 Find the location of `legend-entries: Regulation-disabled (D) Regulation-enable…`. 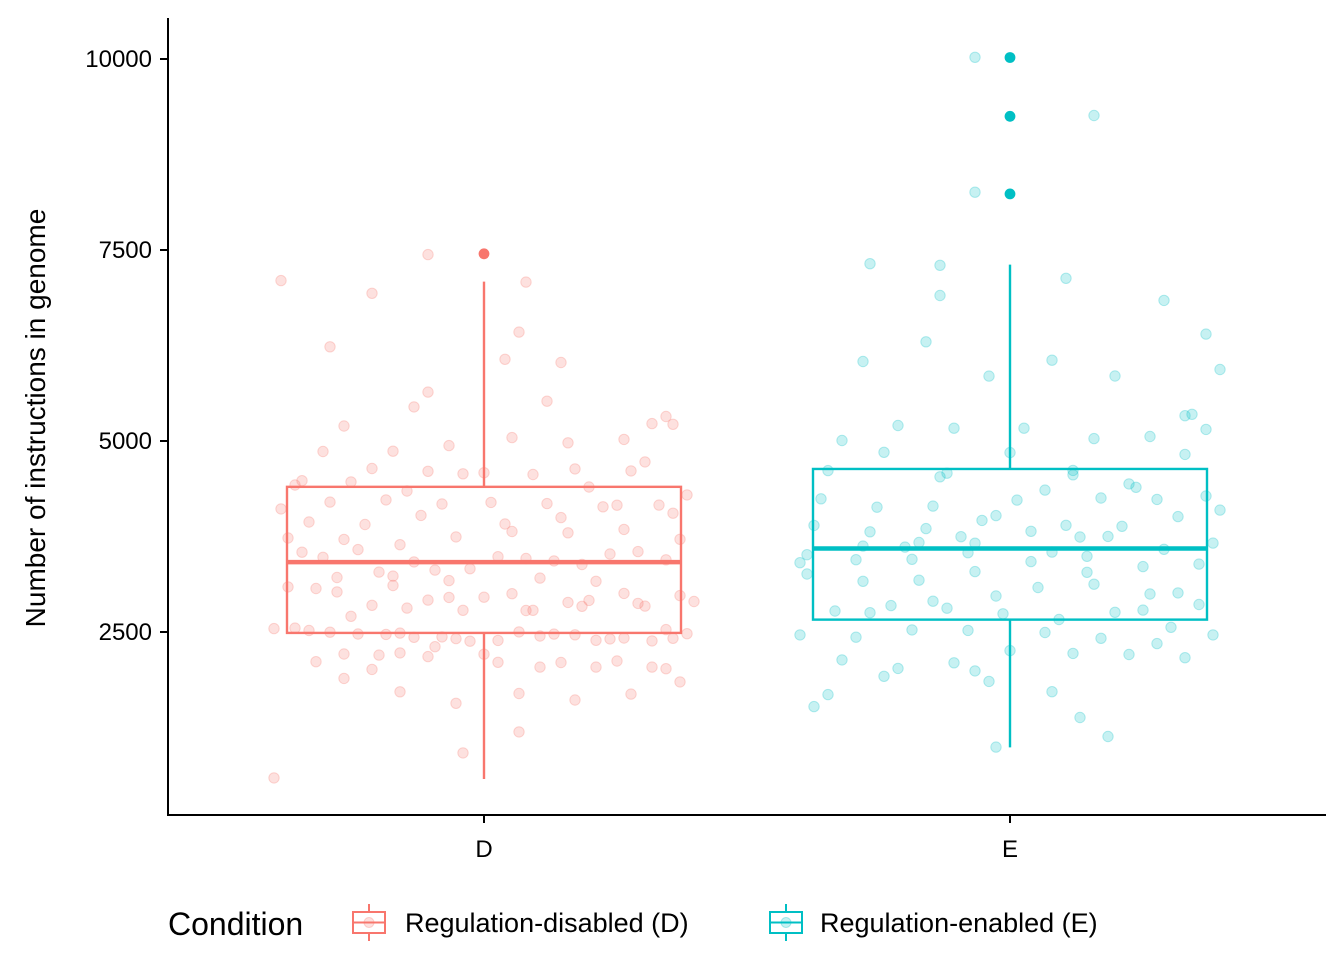

legend-entries: Regulation-disabled (D) Regulation-enable… is located at coordinates (725, 922).